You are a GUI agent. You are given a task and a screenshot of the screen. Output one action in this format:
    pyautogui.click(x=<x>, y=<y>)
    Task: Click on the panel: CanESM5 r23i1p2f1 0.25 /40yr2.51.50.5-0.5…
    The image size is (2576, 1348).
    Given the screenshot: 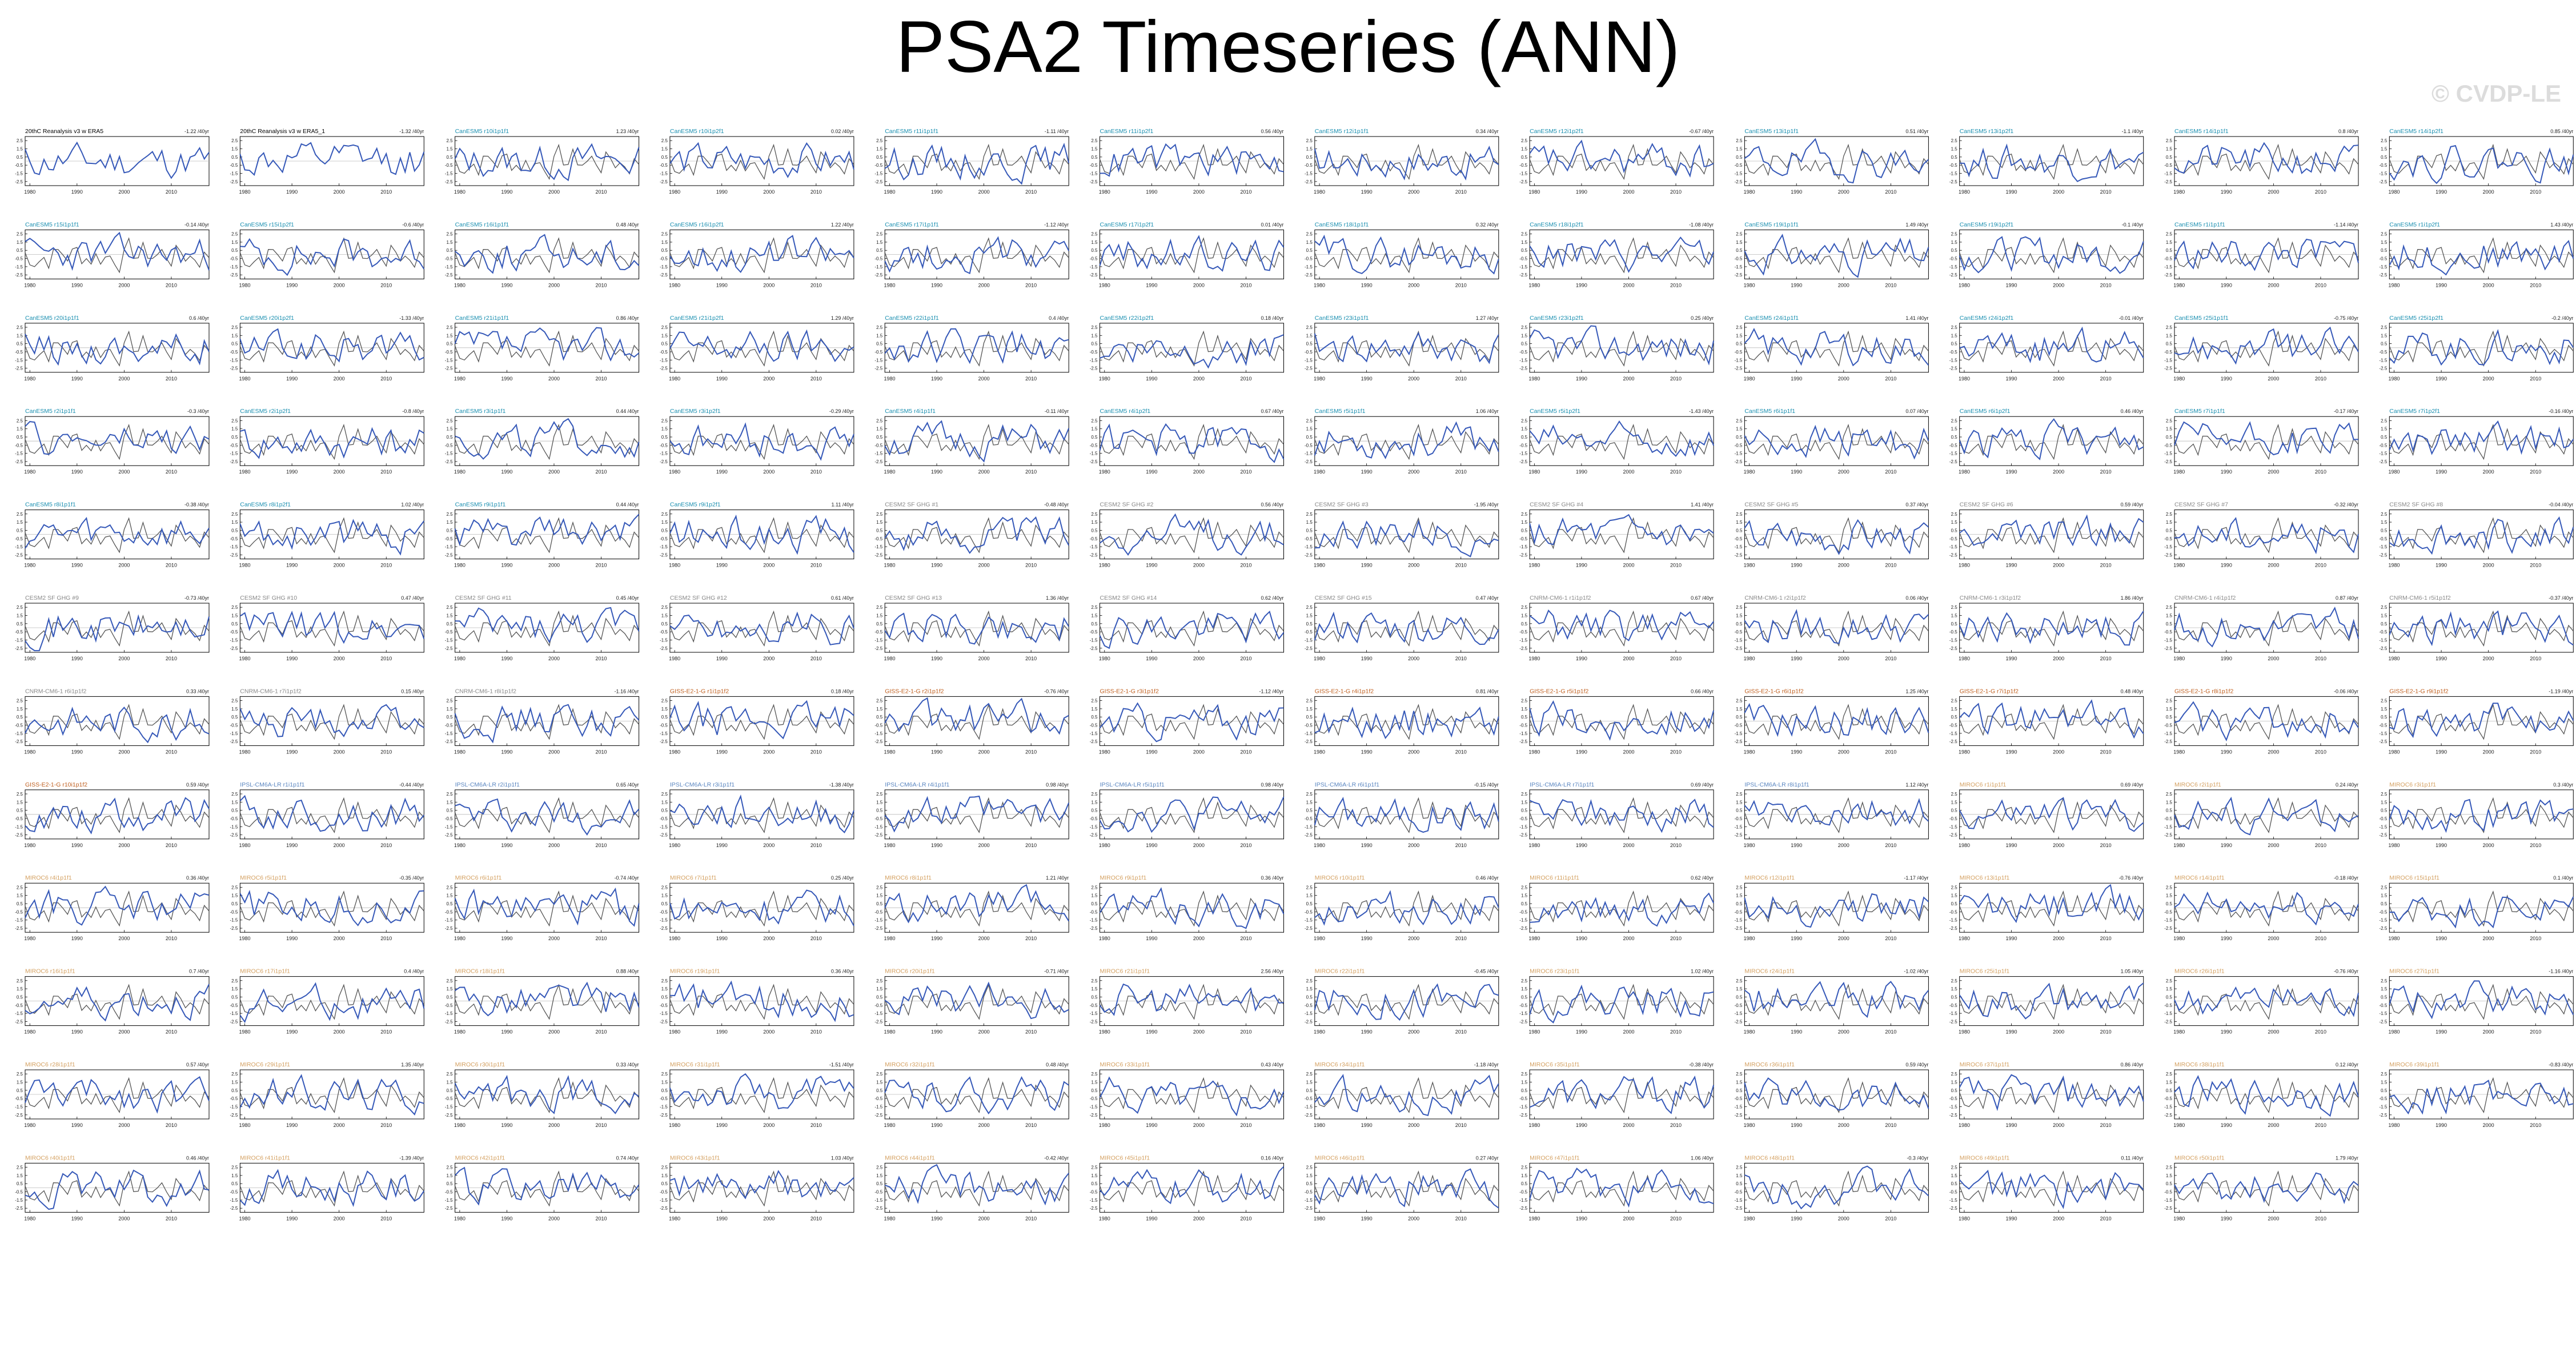 What is the action you would take?
    pyautogui.click(x=1617, y=348)
    